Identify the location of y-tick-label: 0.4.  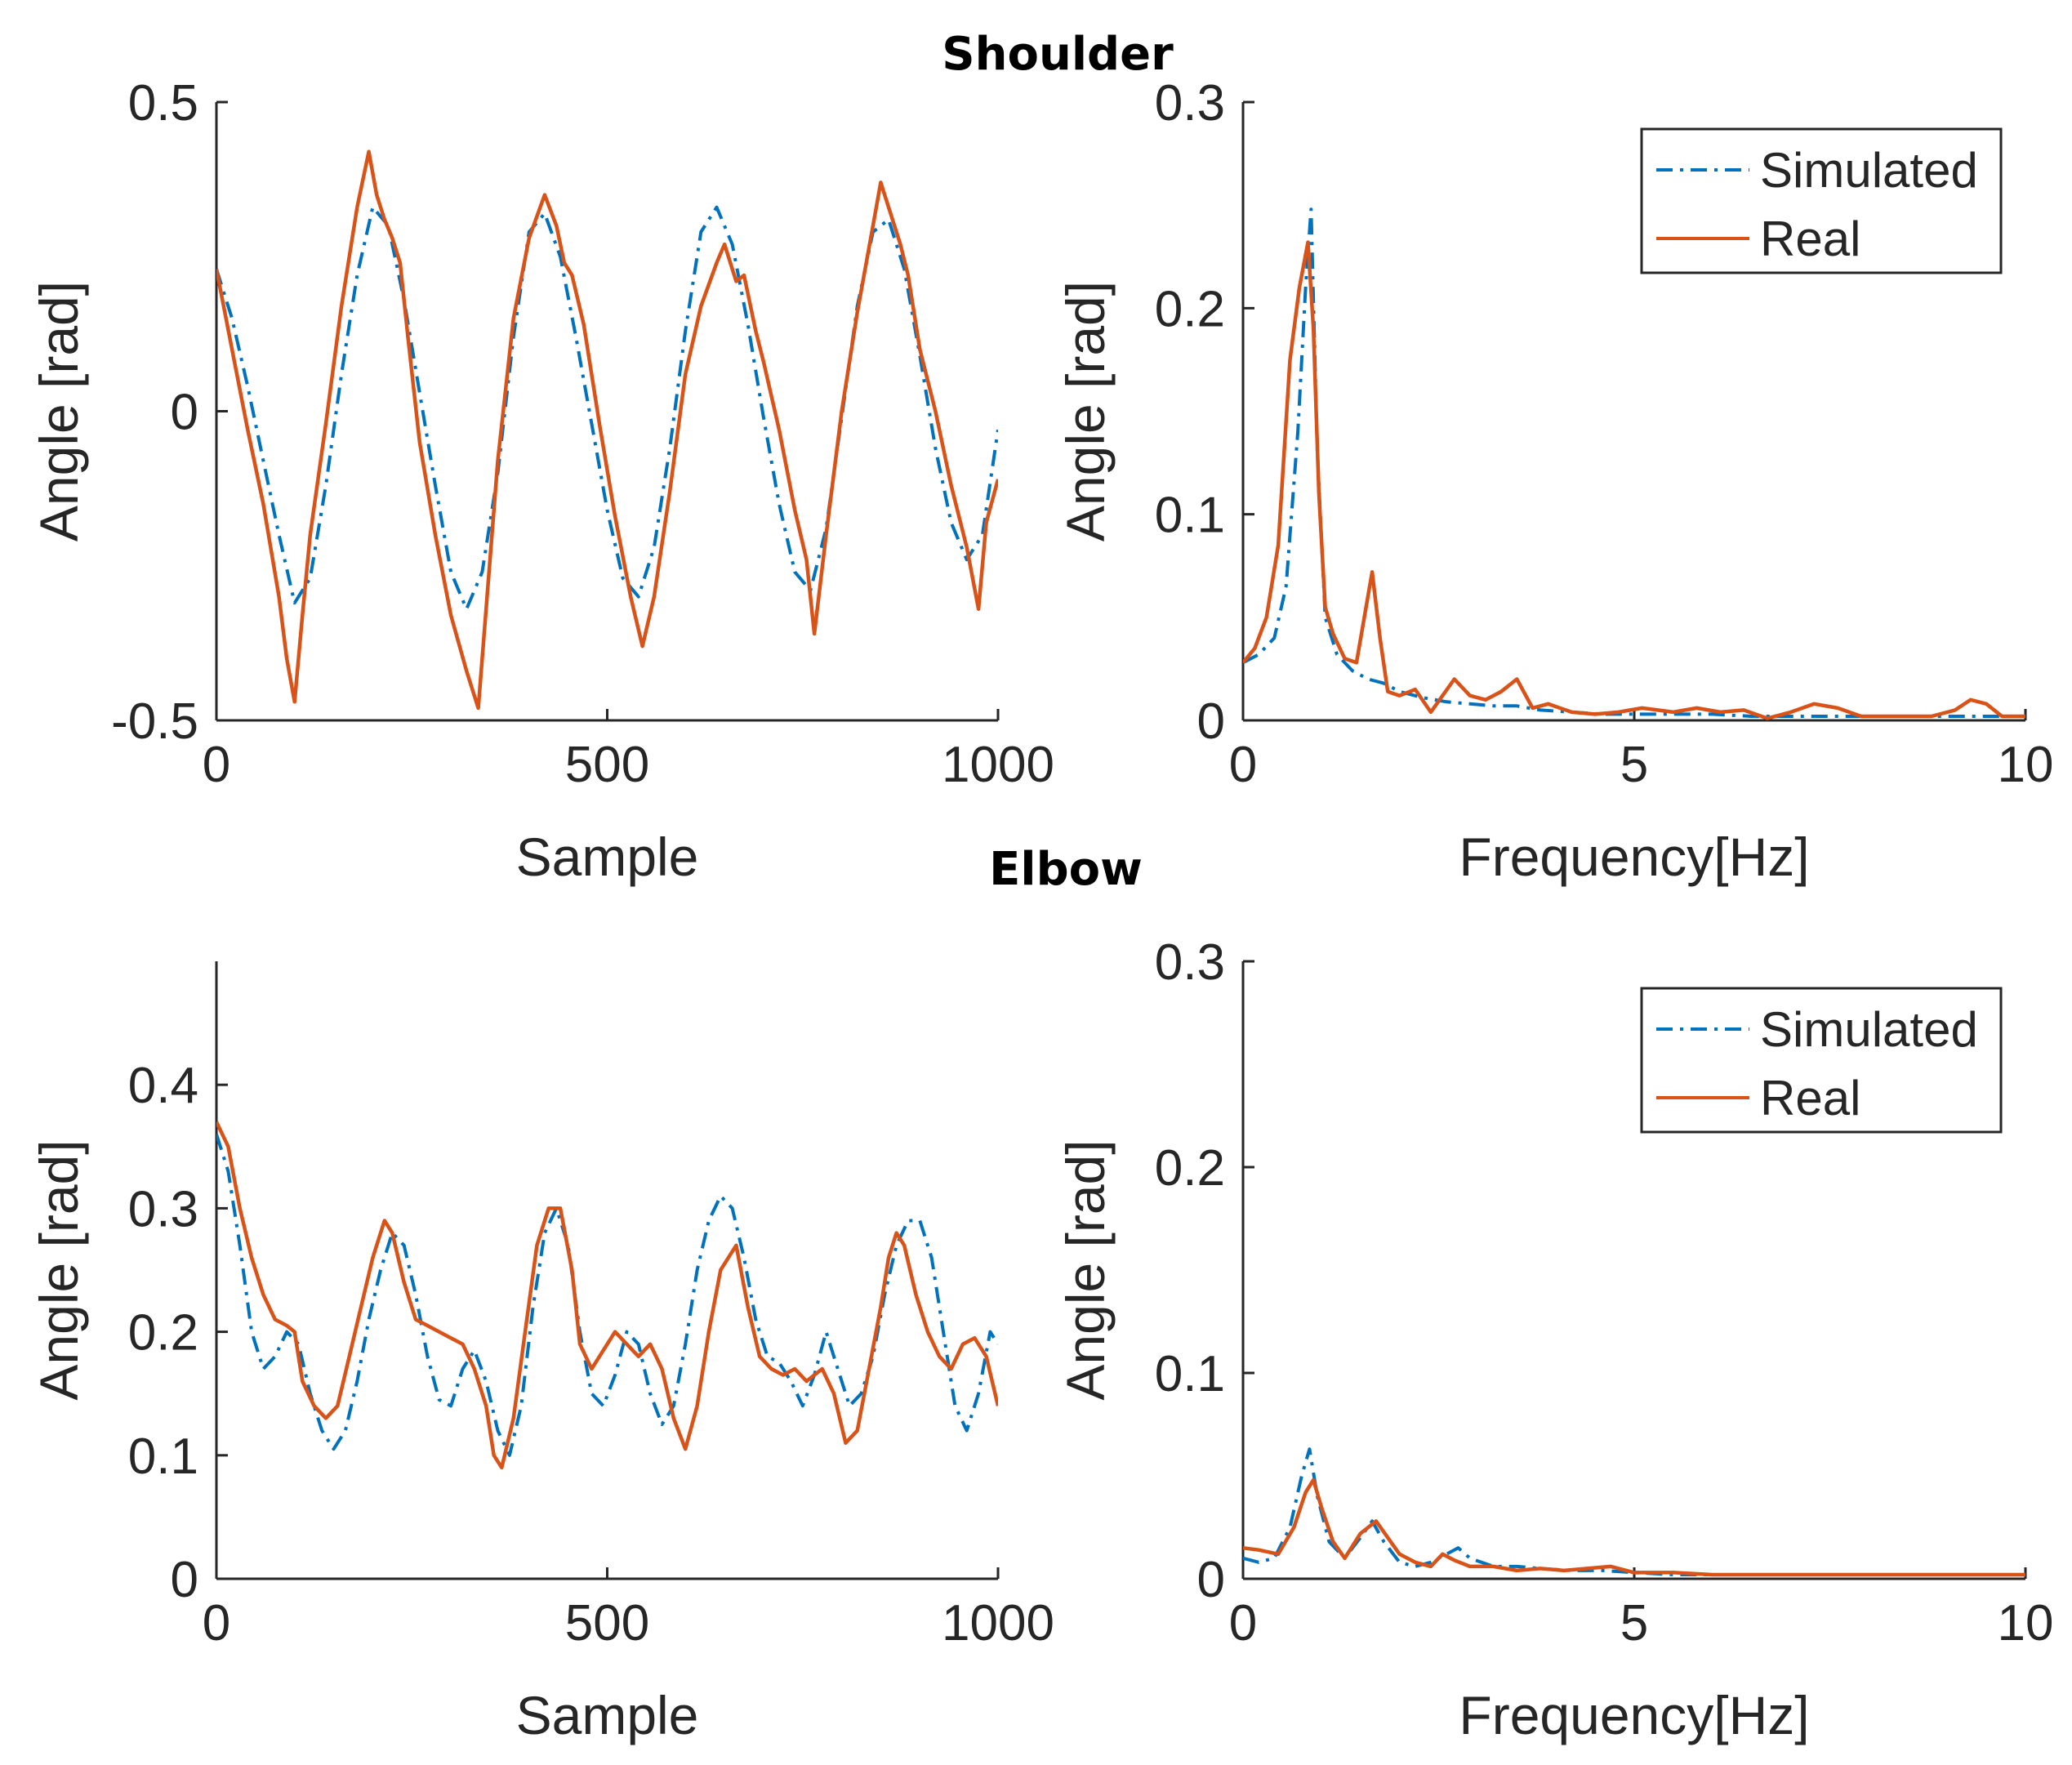
(163, 1086).